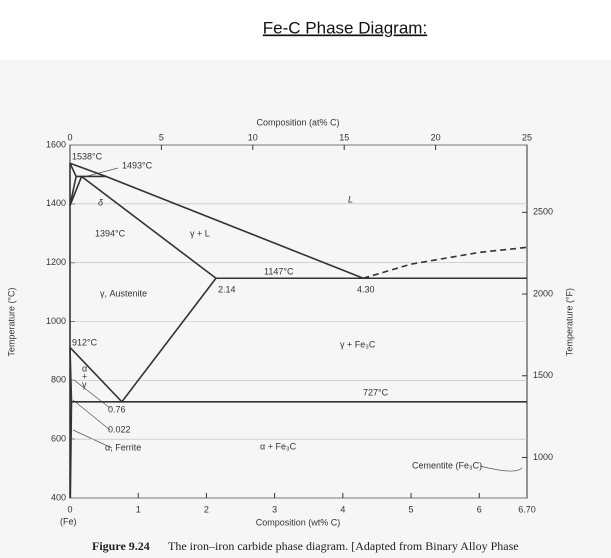 The width and height of the screenshot is (611, 558). I want to click on annotation: 1538°C, so click(87, 156).